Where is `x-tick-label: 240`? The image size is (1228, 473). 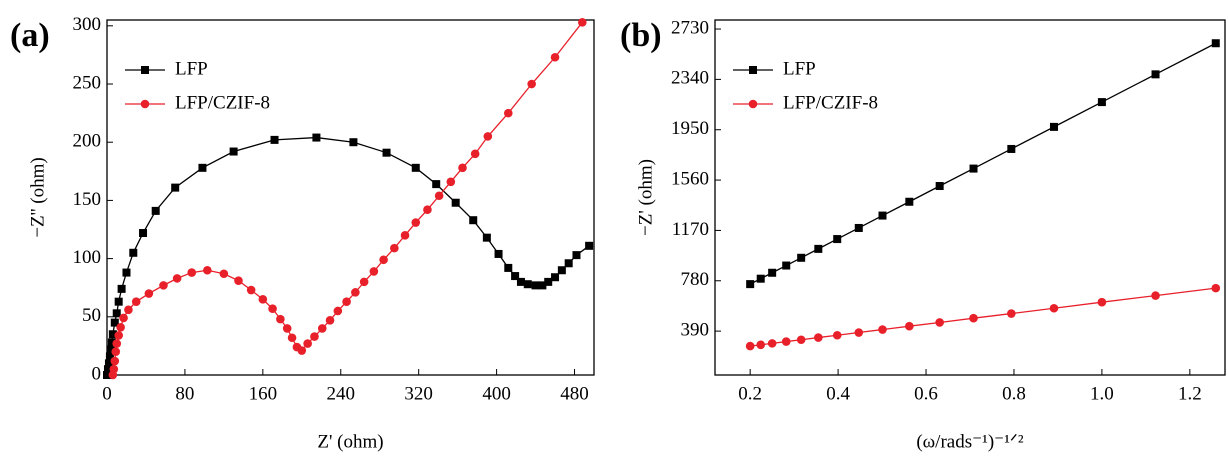
x-tick-label: 240 is located at coordinates (341, 393).